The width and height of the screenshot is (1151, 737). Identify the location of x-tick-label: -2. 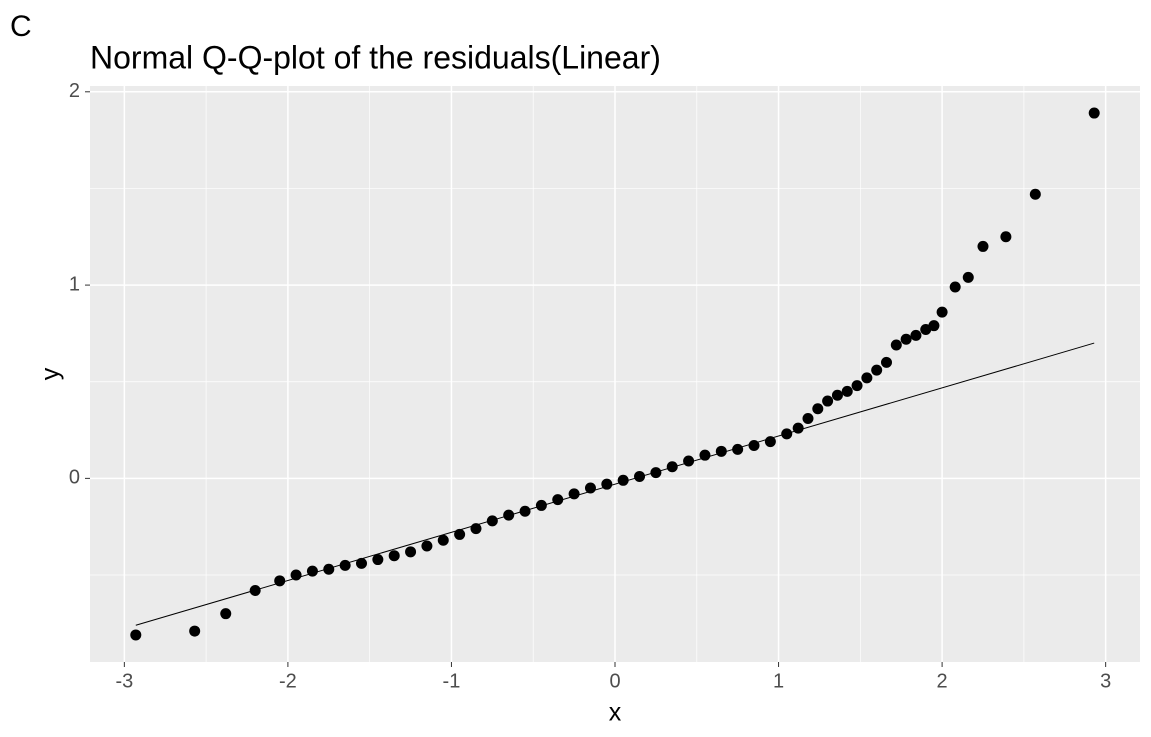
(288, 681).